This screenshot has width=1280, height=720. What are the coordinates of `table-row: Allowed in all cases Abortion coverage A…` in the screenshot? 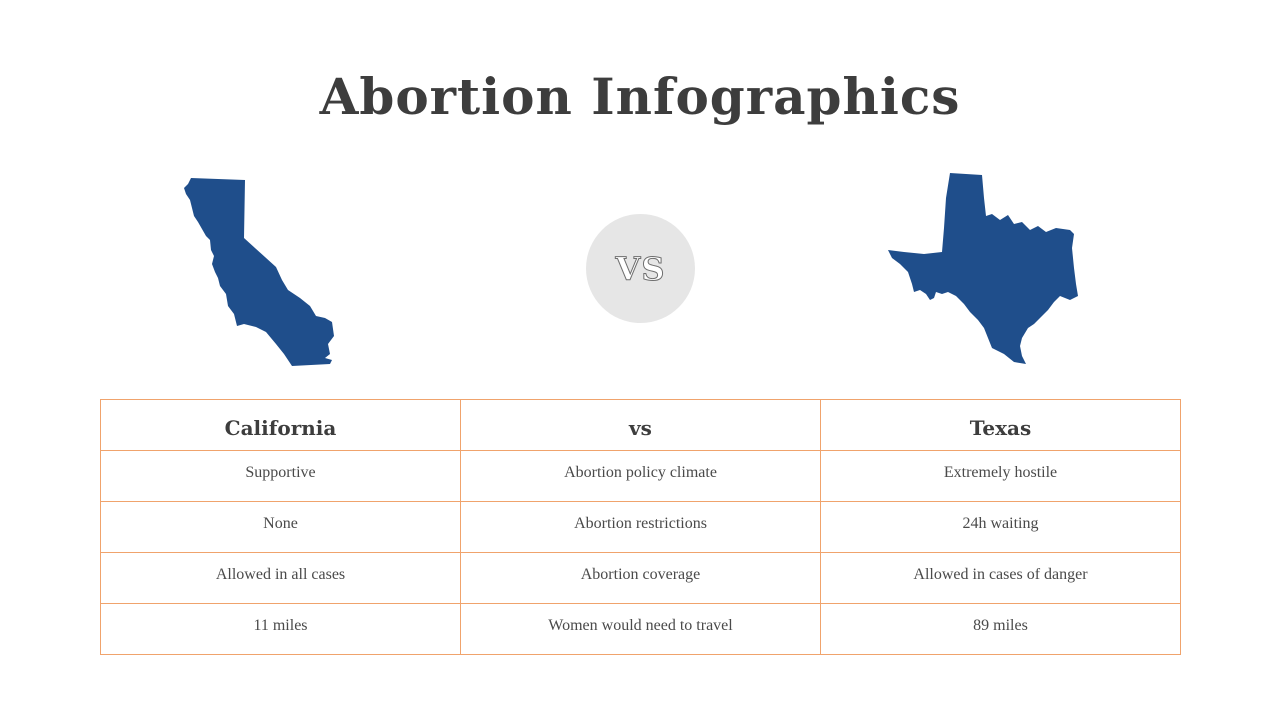 It's located at (640, 578).